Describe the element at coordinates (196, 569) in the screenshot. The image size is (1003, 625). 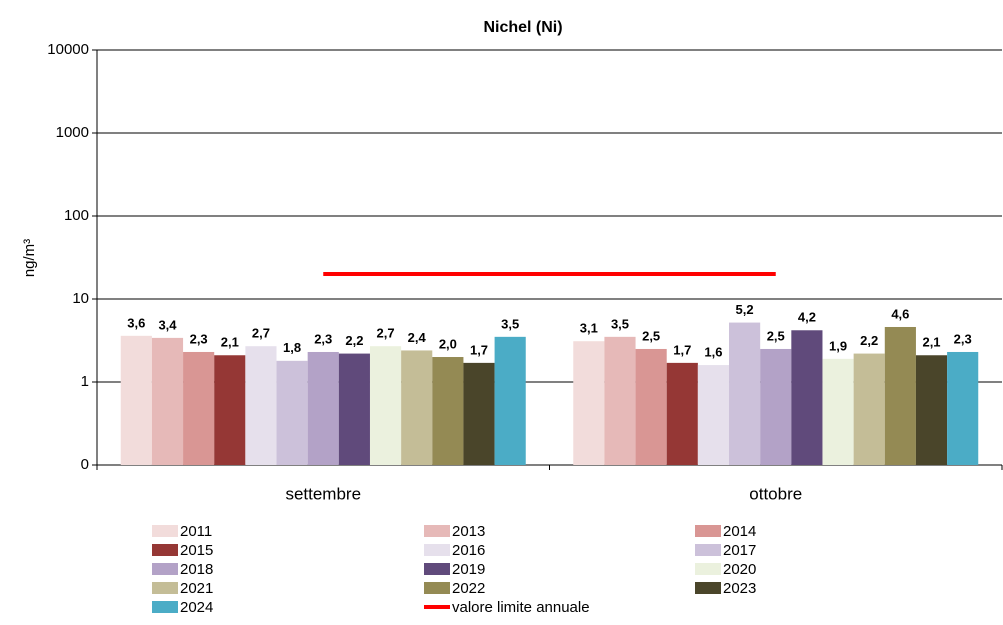
I see `legend-label: 2018` at that location.